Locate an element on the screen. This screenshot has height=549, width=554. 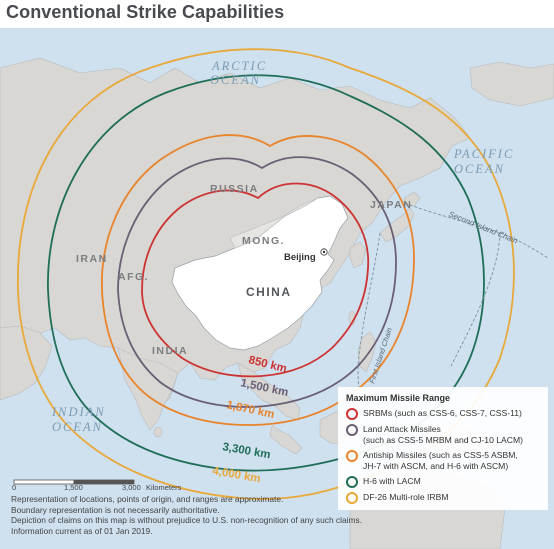
scale-unit: Kilometers is located at coordinates (164, 487).